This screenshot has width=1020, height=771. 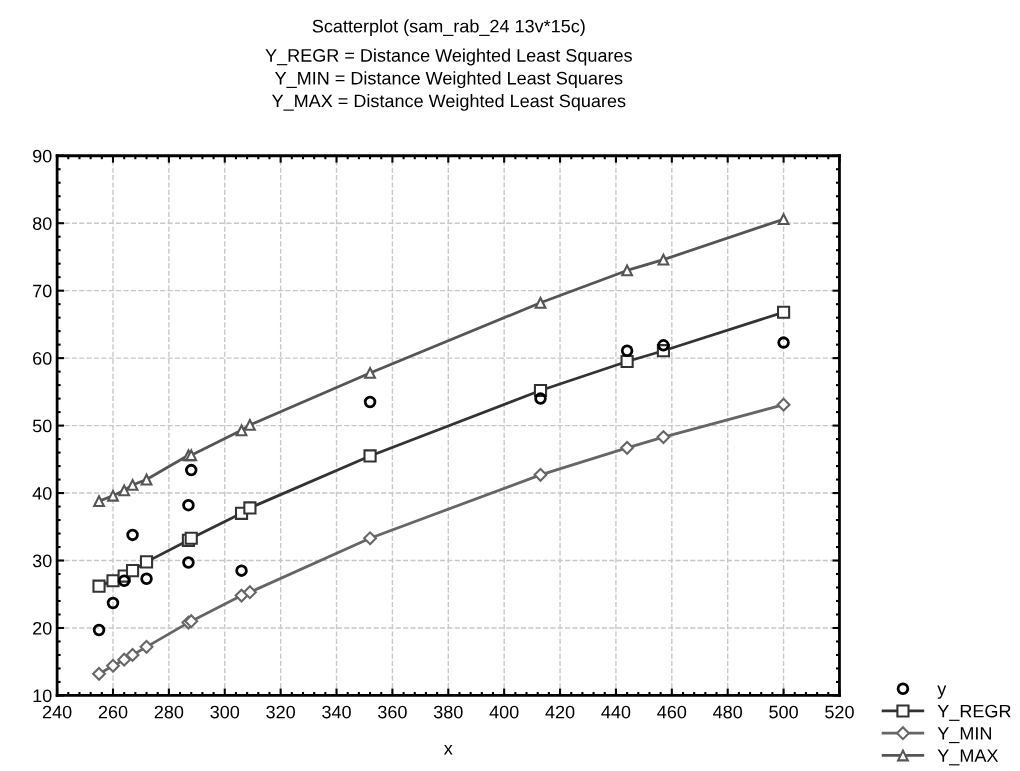 I want to click on x-tick-label: 300, so click(x=225, y=712).